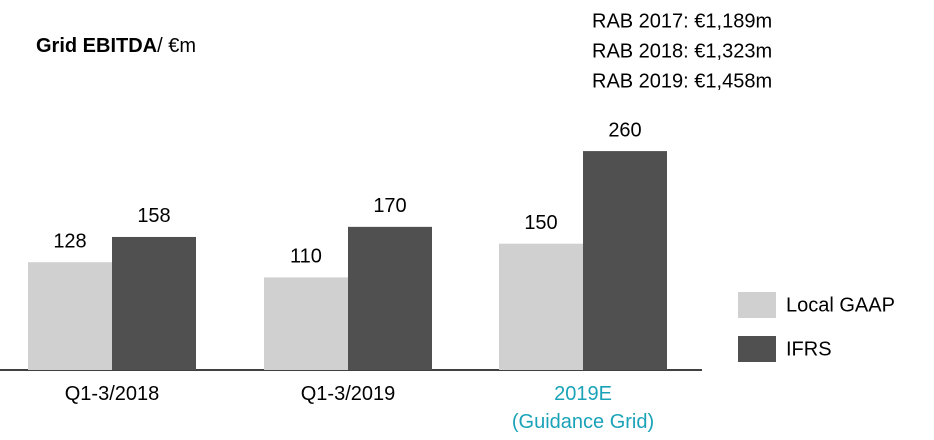 The image size is (934, 440). Describe the element at coordinates (682, 81) in the screenshot. I see `annotation: RAB 2019: €1,458m` at that location.